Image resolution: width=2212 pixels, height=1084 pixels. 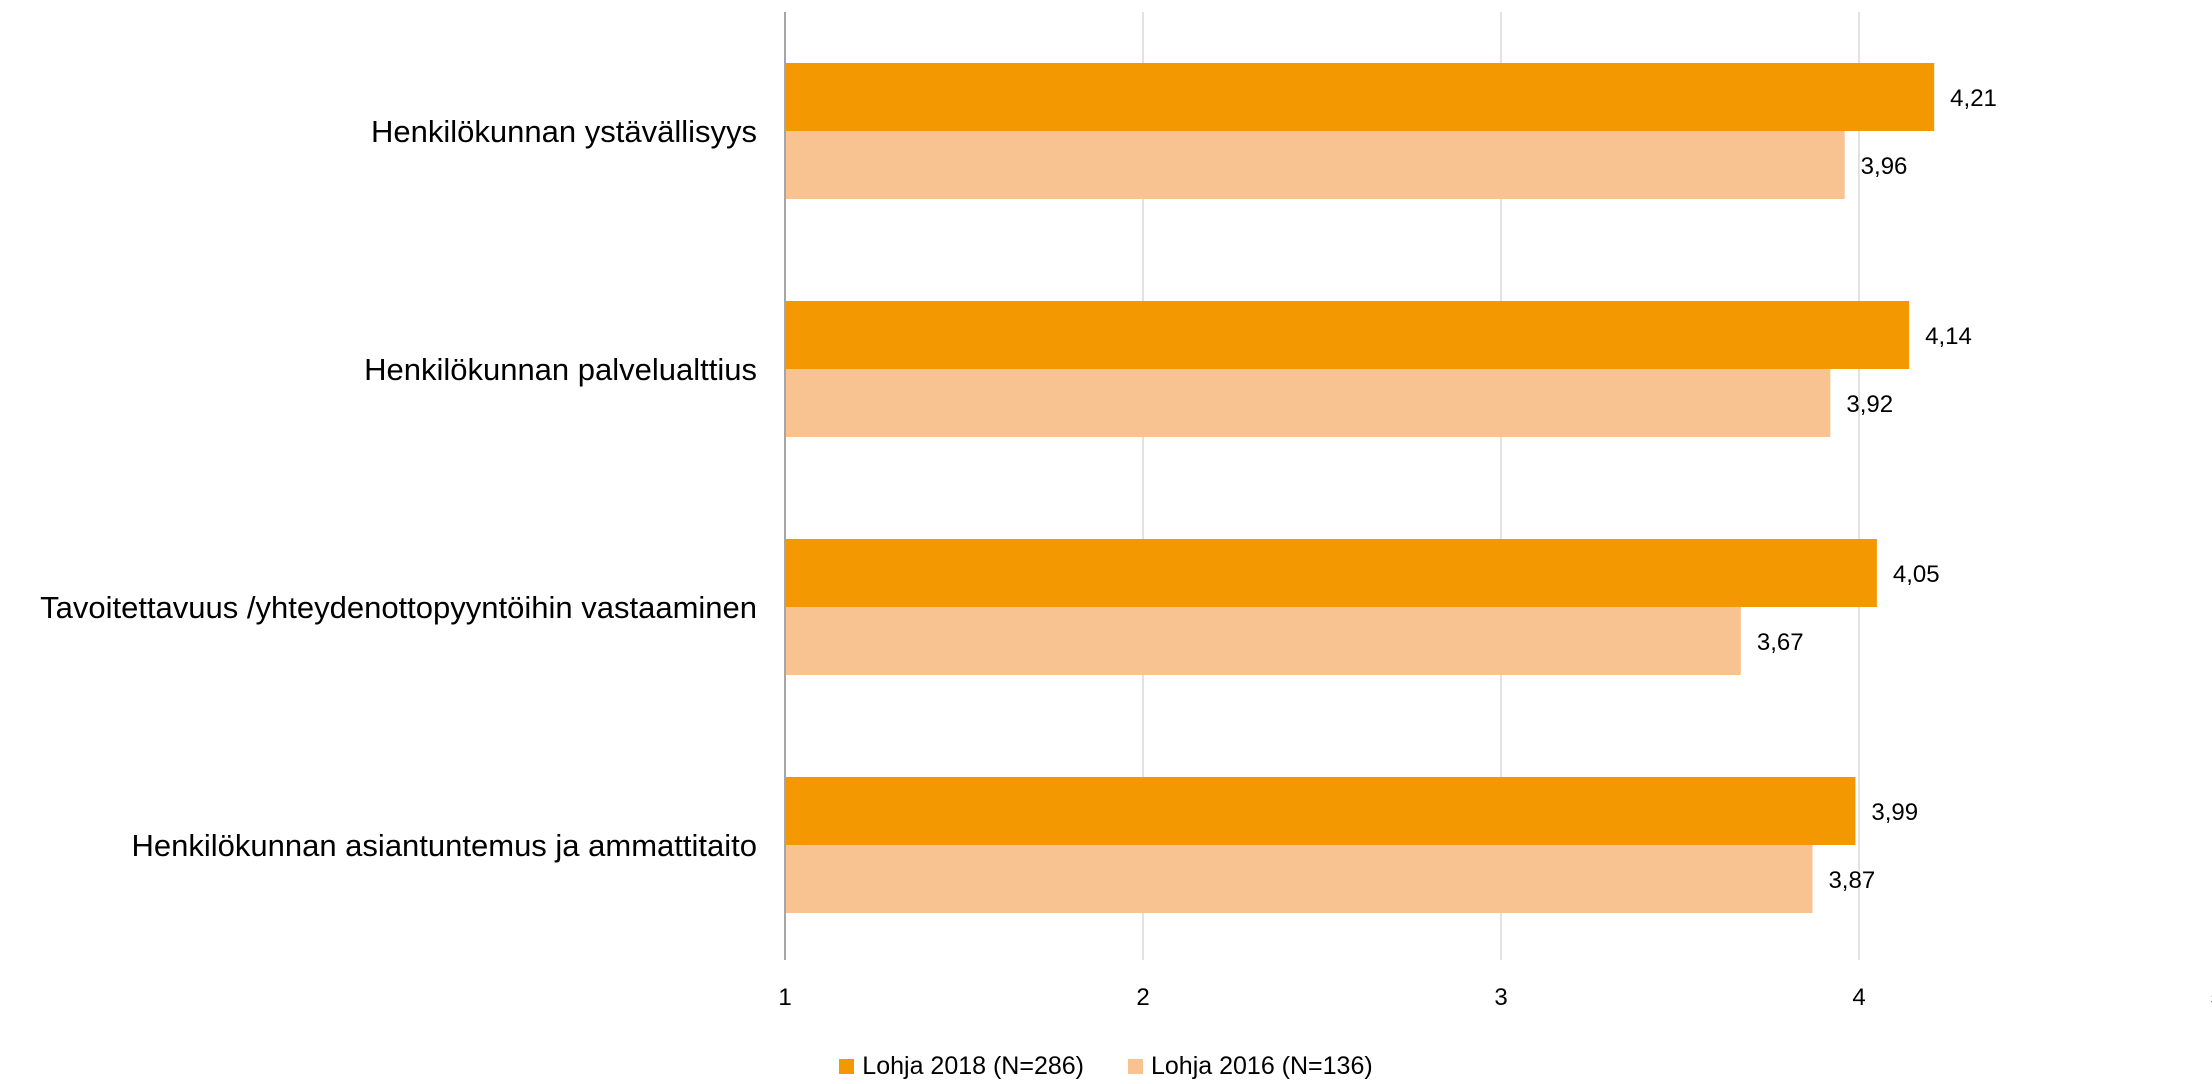 What do you see at coordinates (1851, 880) in the screenshot?
I see `data-label-lohja-2016-n-136-4: 3,87` at bounding box center [1851, 880].